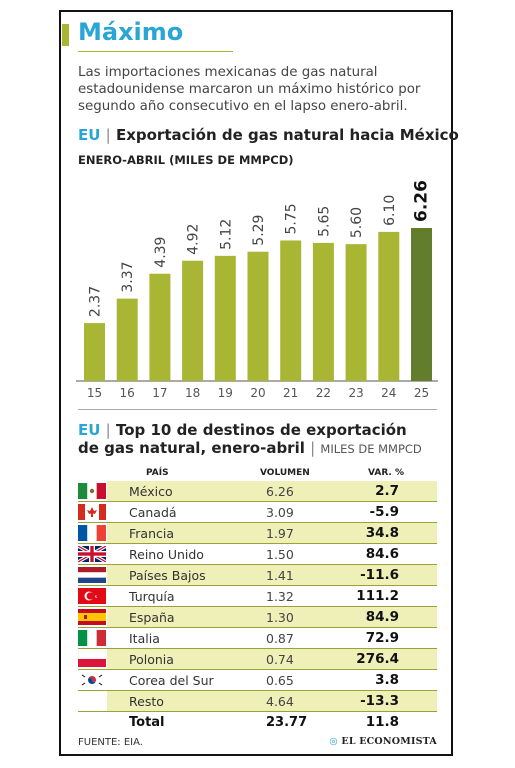 This screenshot has height=768, width=515. Describe the element at coordinates (257, 512) in the screenshot. I see `table-row: Canadá 3.09 -5.9` at that location.